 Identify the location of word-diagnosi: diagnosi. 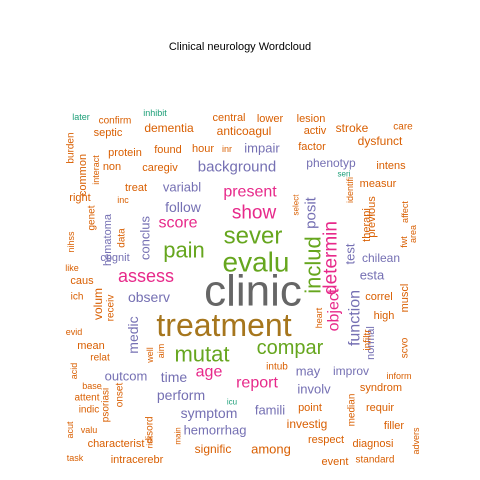
(373, 444).